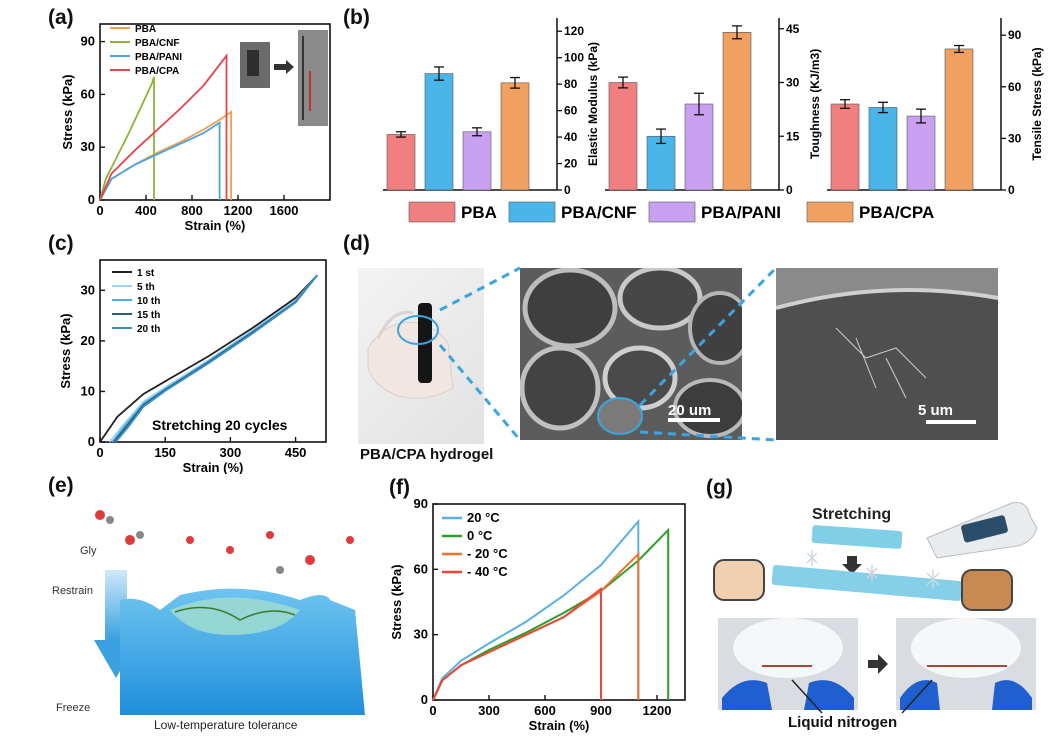 The image size is (1054, 749). Describe the element at coordinates (789, 190) in the screenshot. I see `group-1-ytick-label-0: 0` at that location.